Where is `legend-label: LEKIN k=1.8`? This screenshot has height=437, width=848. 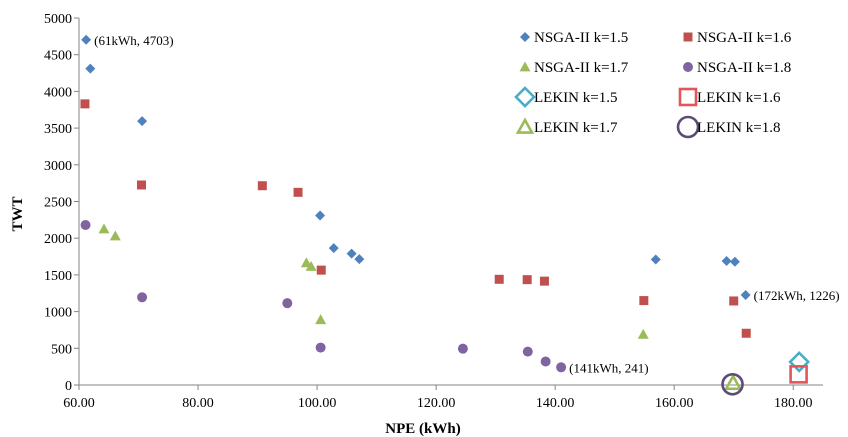 legend-label: LEKIN k=1.8 is located at coordinates (738, 128).